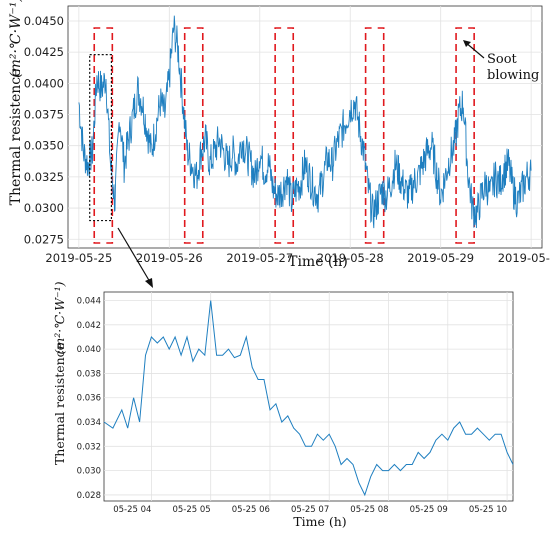 The width and height of the screenshot is (550, 536). What do you see at coordinates (169, 258) in the screenshot?
I see `top-x-tick-label: 2019-05-26` at bounding box center [169, 258].